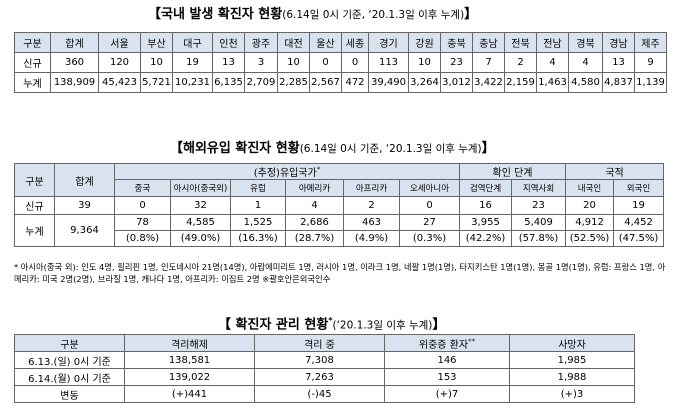  I want to click on domestic-cell: 신규, so click(32, 62).